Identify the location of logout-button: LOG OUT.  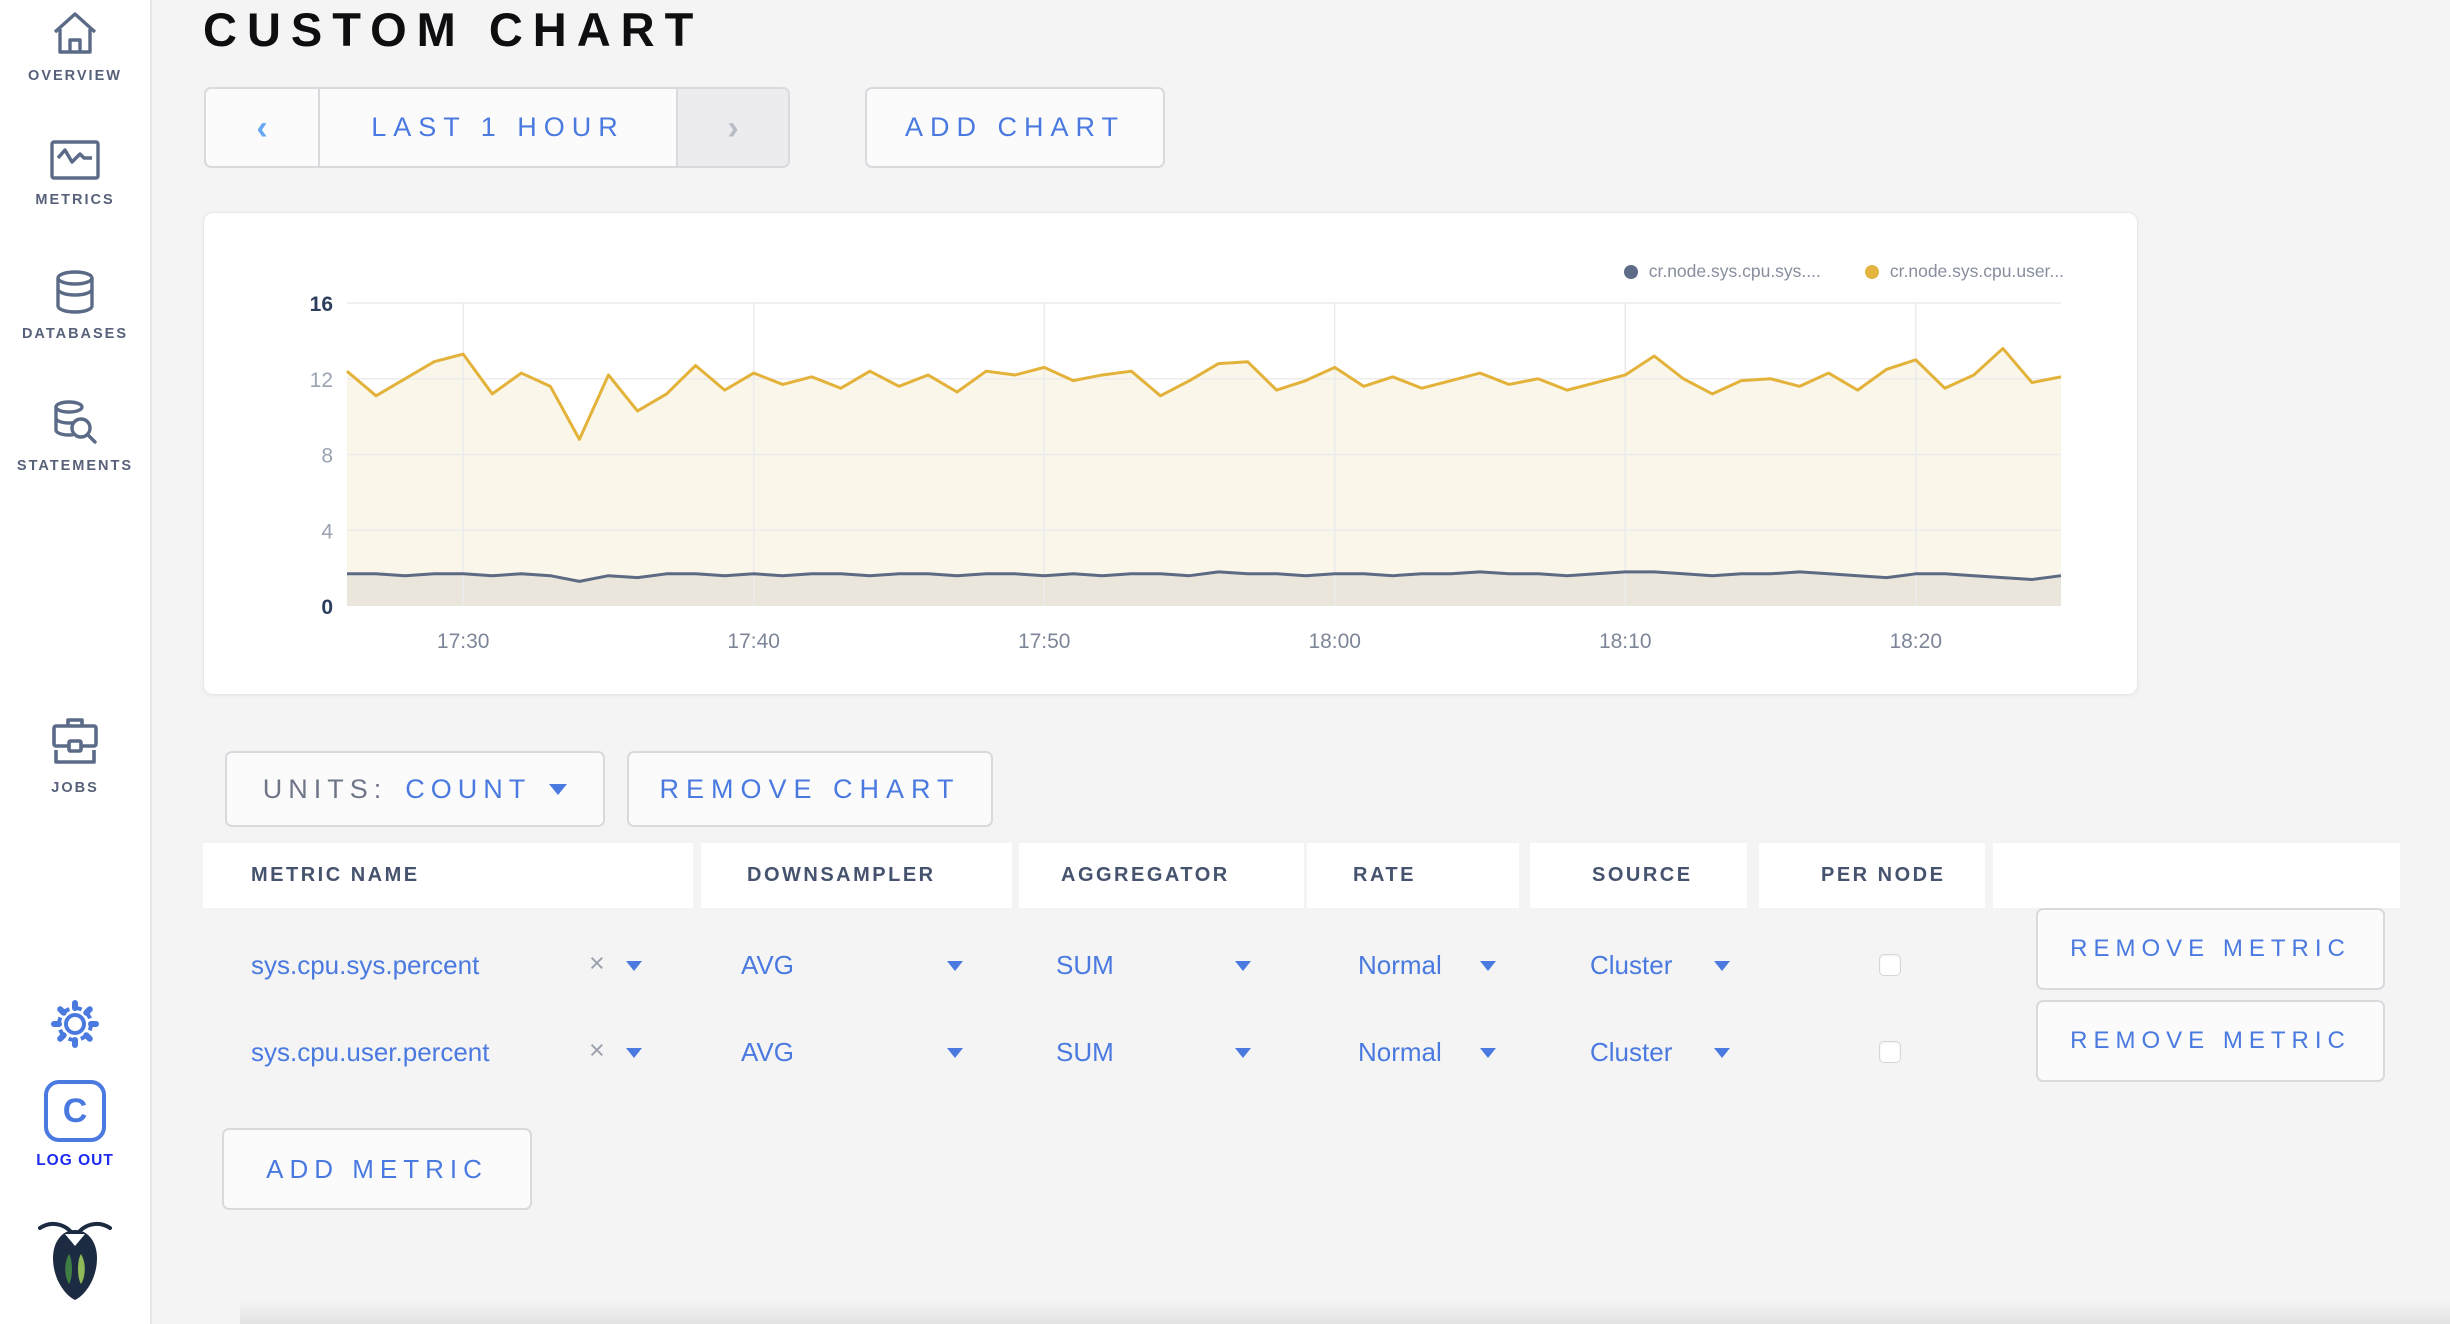
(75, 1160).